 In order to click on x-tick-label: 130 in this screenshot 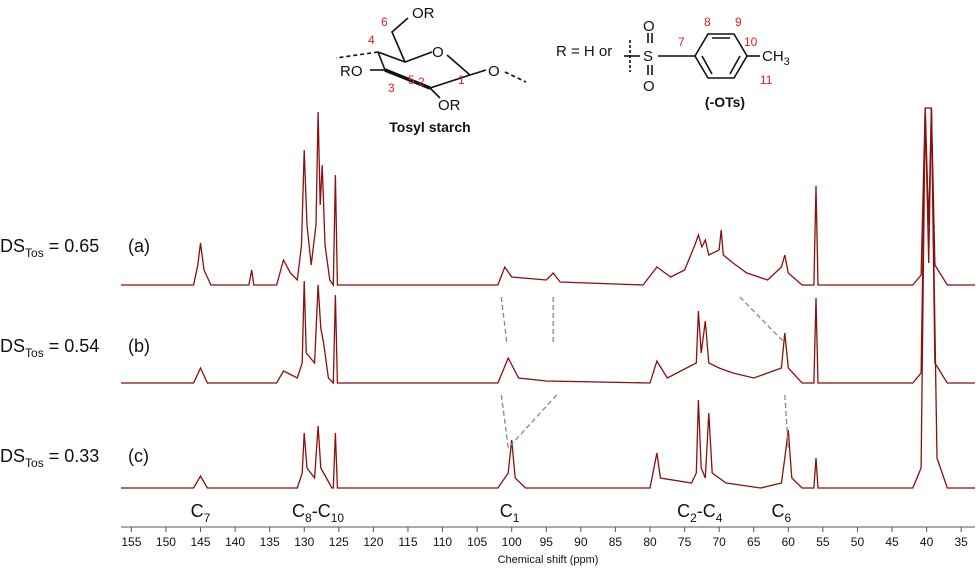, I will do `click(304, 542)`.